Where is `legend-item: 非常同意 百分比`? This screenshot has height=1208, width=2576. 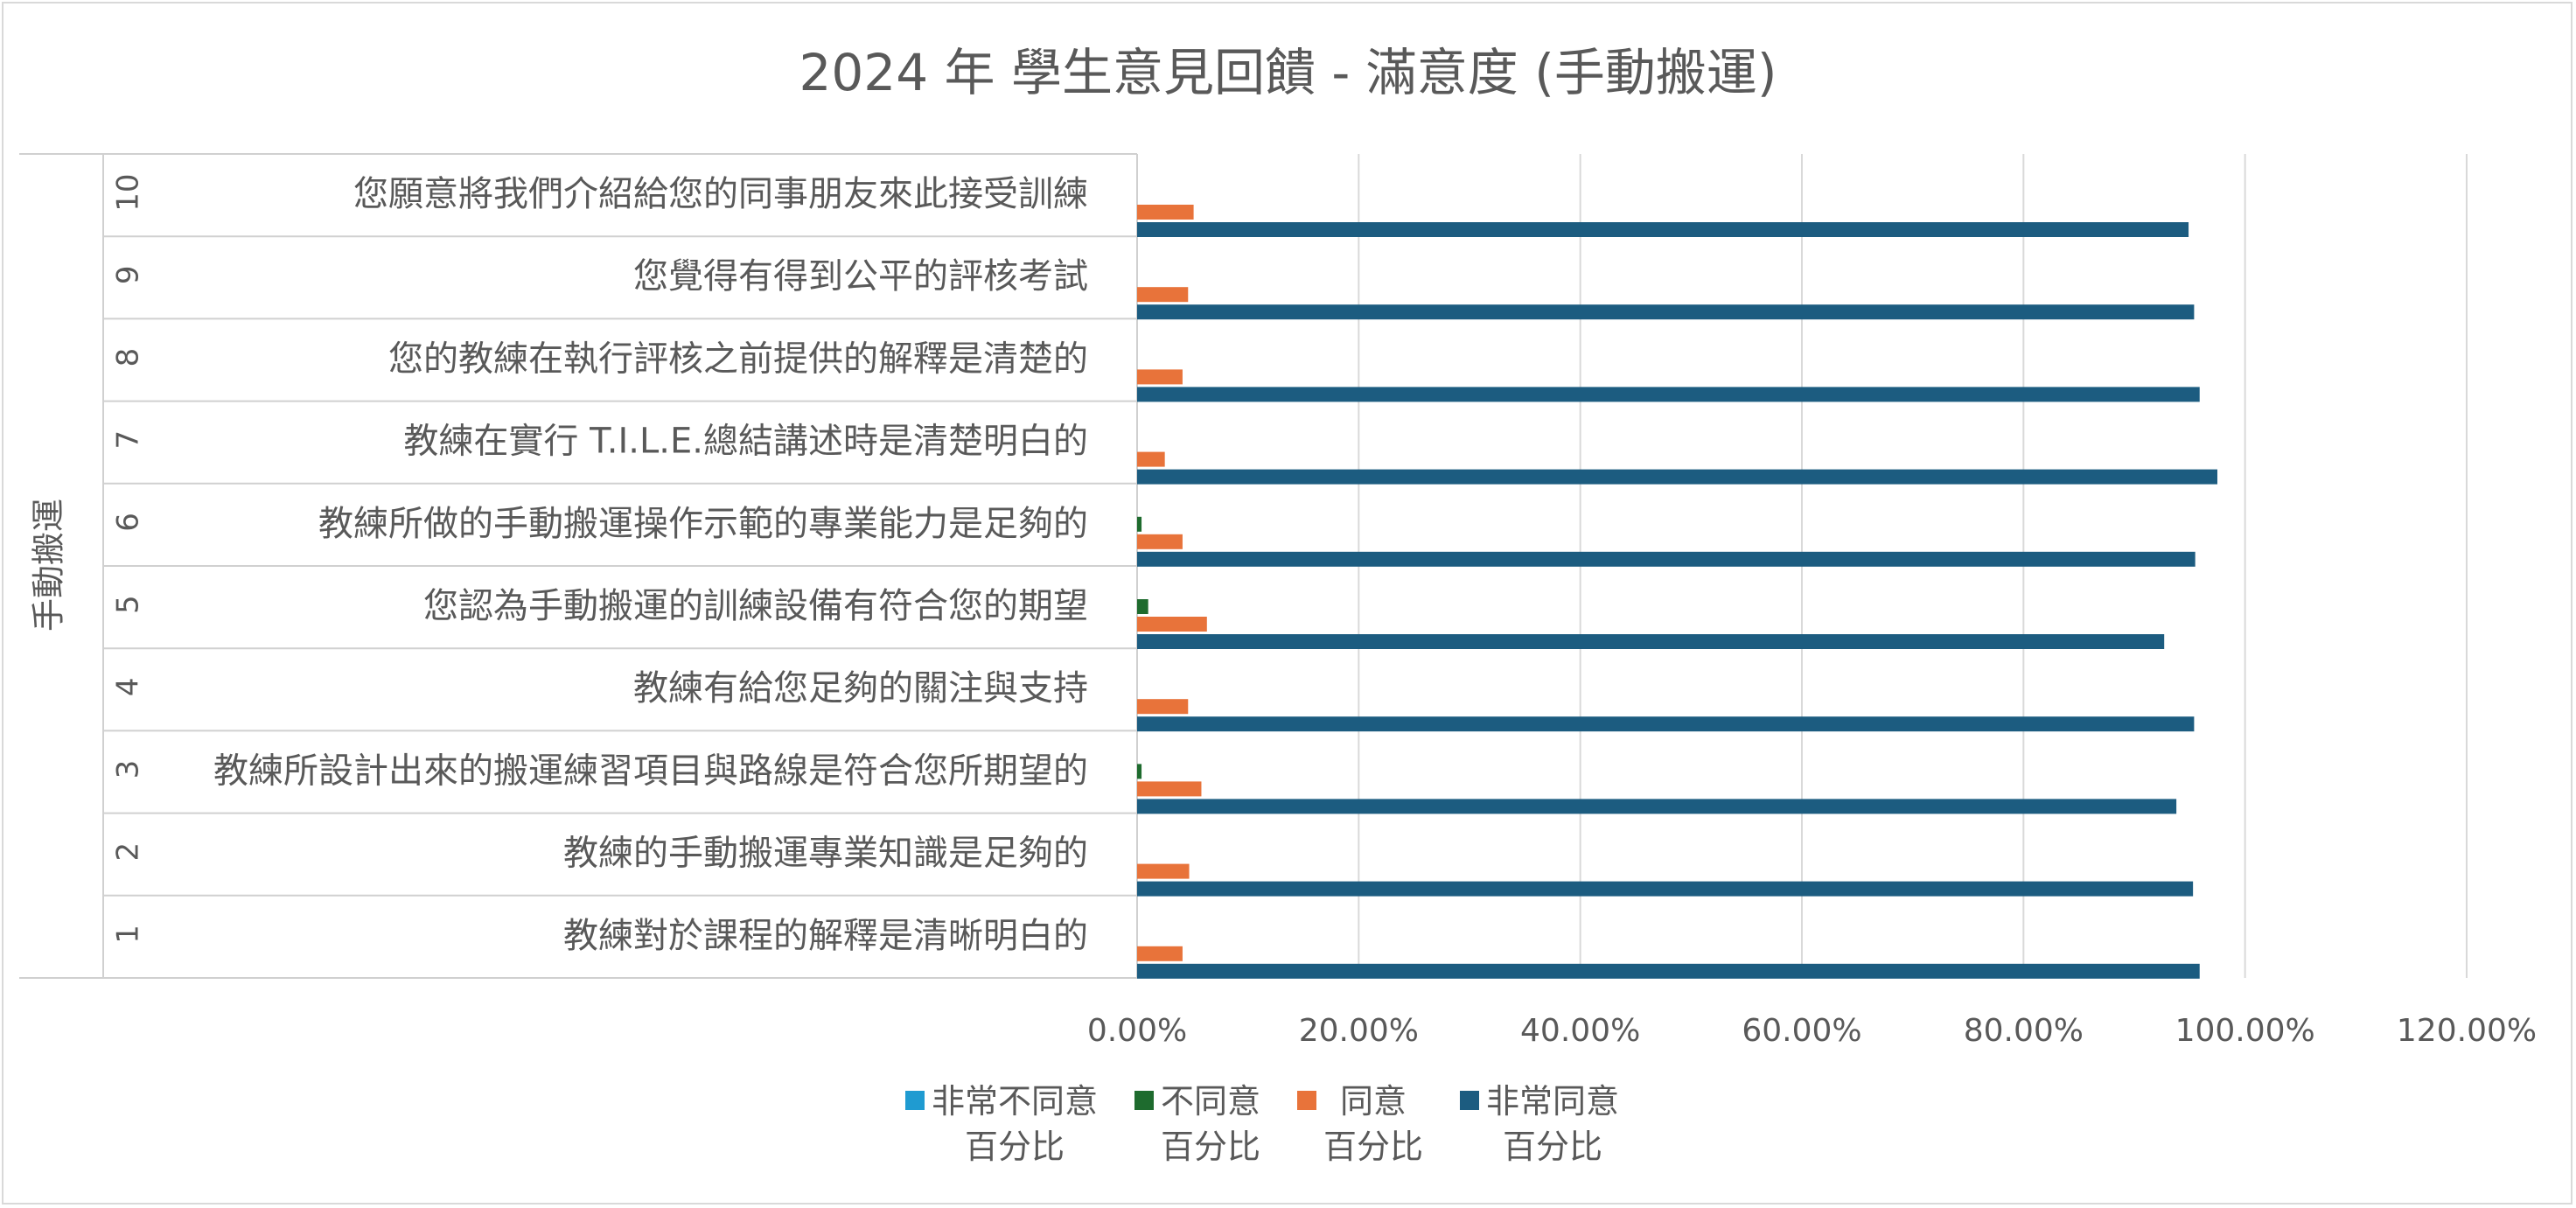
legend-item: 非常同意 百分比 is located at coordinates (1539, 1124).